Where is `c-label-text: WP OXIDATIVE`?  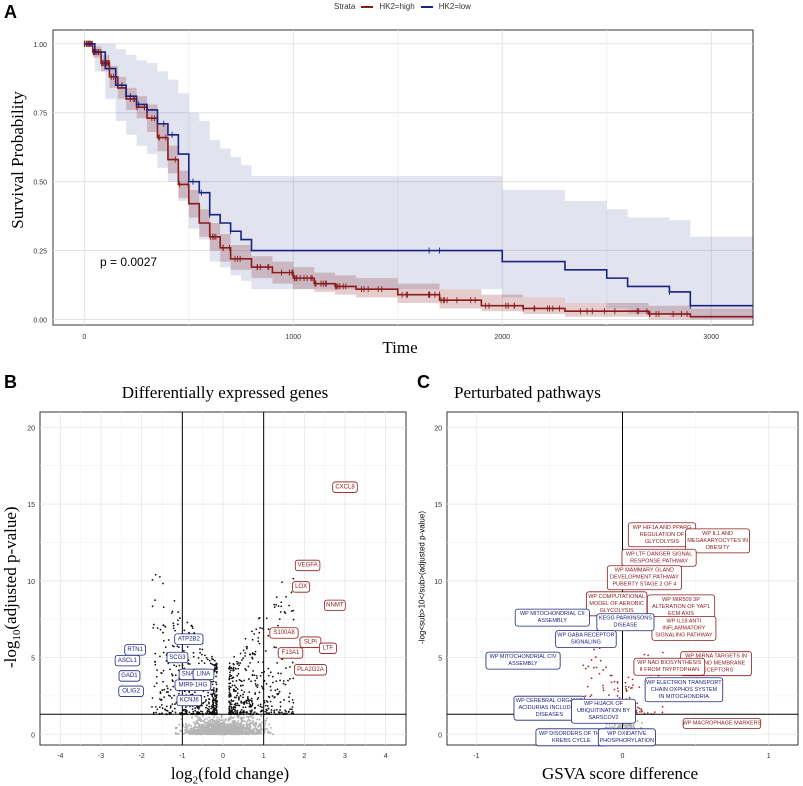 c-label-text: WP OXIDATIVE is located at coordinates (627, 734).